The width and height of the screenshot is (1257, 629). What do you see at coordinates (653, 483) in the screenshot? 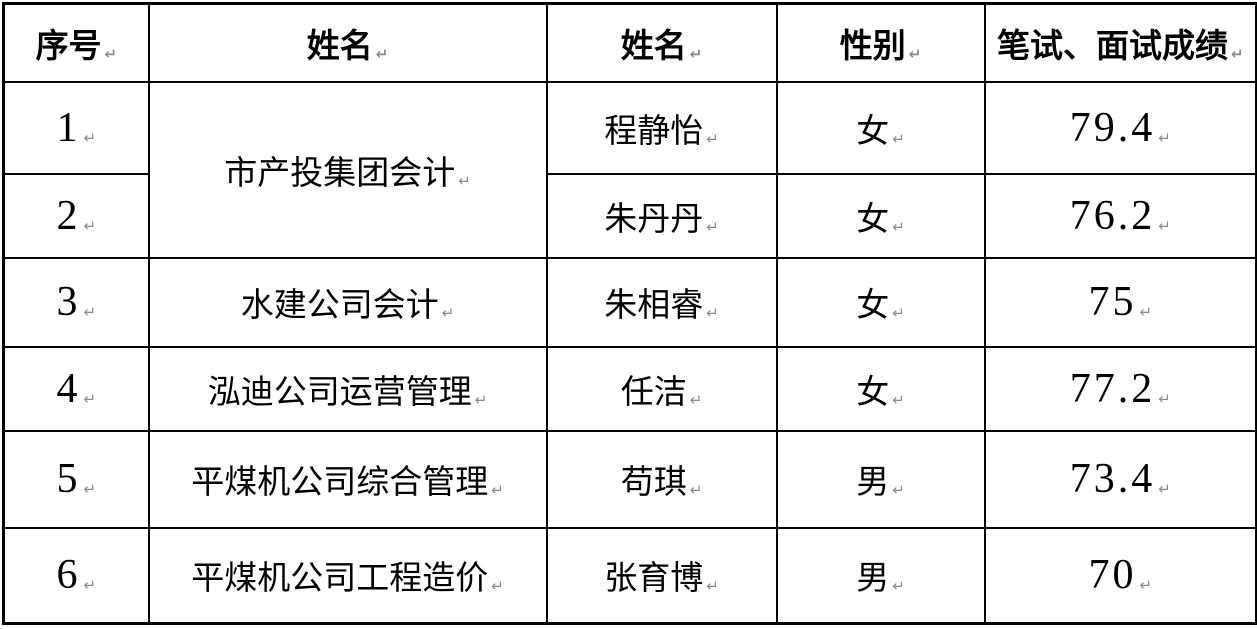
I see `name-value: 苟琪` at bounding box center [653, 483].